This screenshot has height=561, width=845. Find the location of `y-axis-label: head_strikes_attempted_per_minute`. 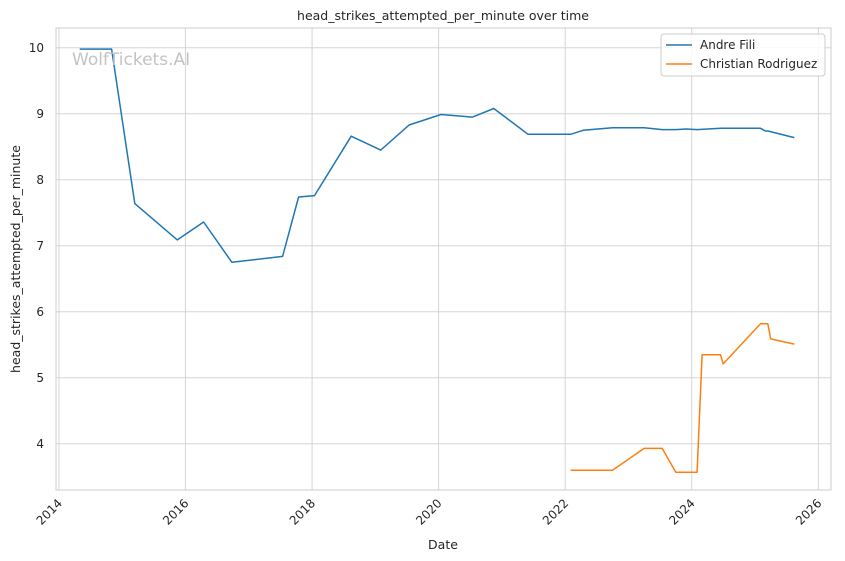

y-axis-label: head_strikes_attempted_per_minute is located at coordinates (15, 259).